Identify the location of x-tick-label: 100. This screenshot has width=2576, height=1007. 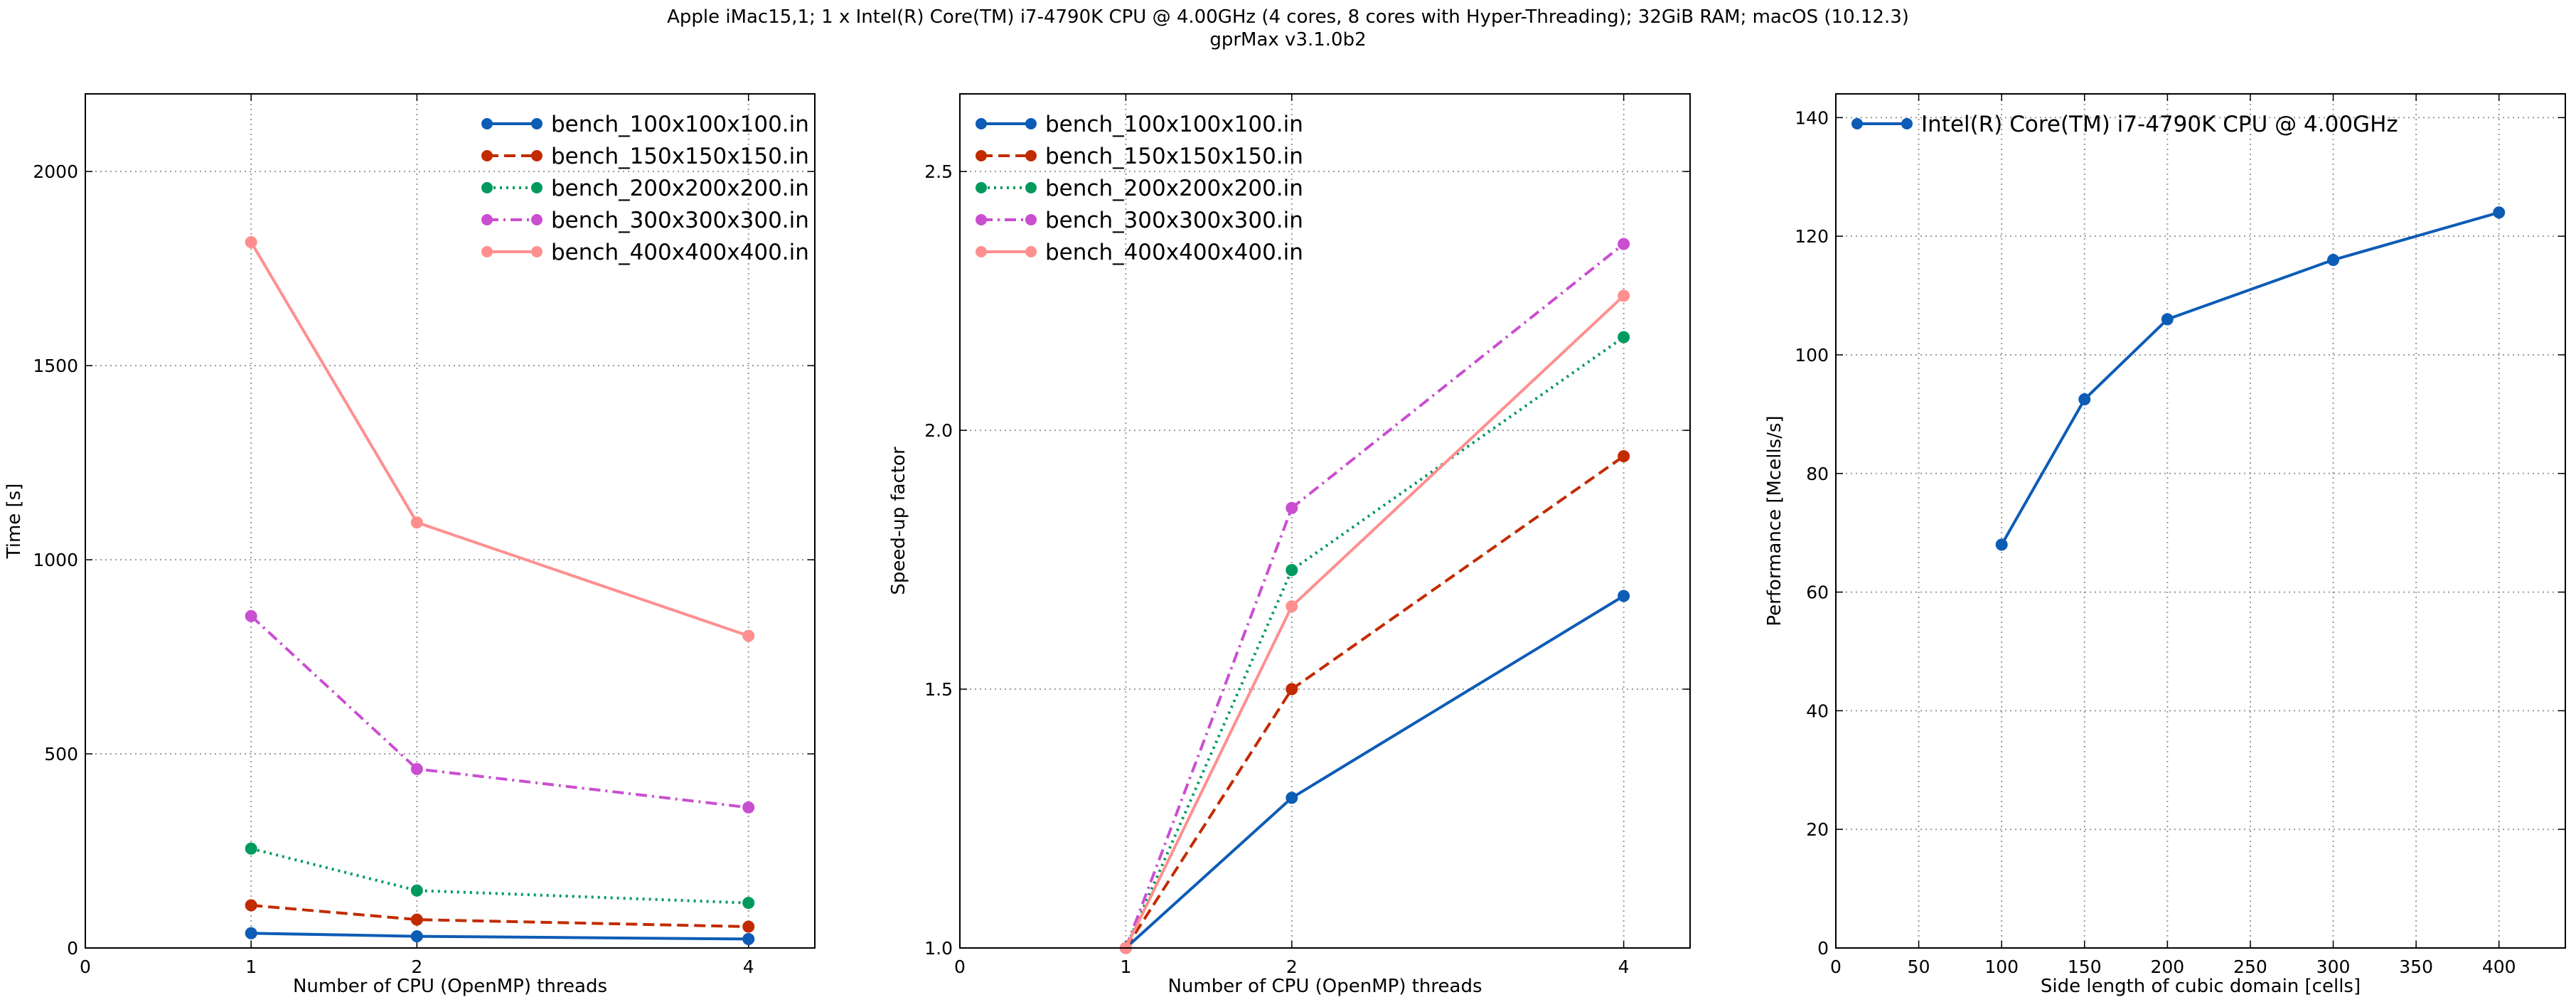
(2002, 967).